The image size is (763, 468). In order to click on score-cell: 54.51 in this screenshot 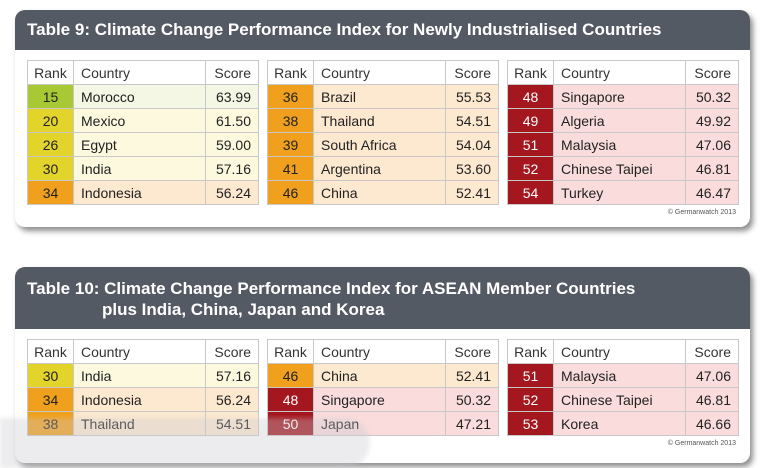, I will do `click(472, 120)`.